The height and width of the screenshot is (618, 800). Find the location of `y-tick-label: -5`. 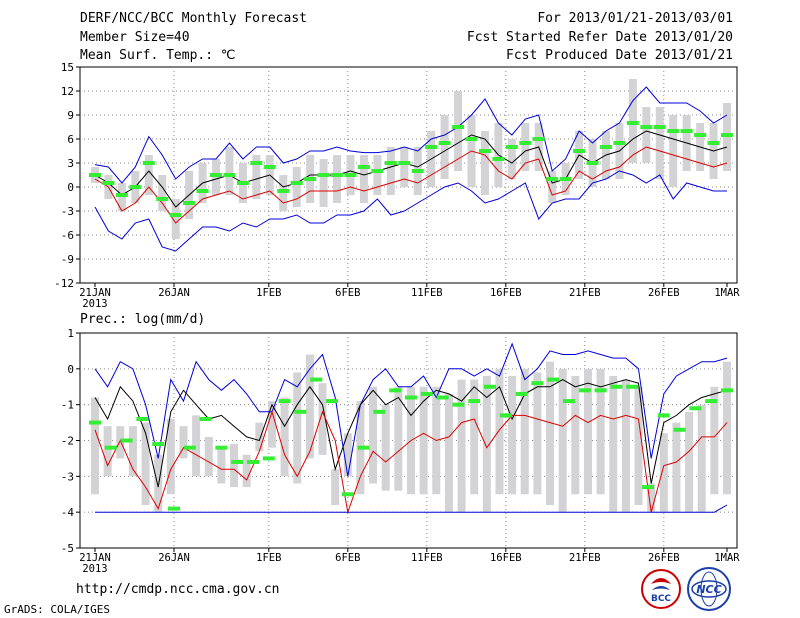

y-tick-label: -5 is located at coordinates (67, 548).